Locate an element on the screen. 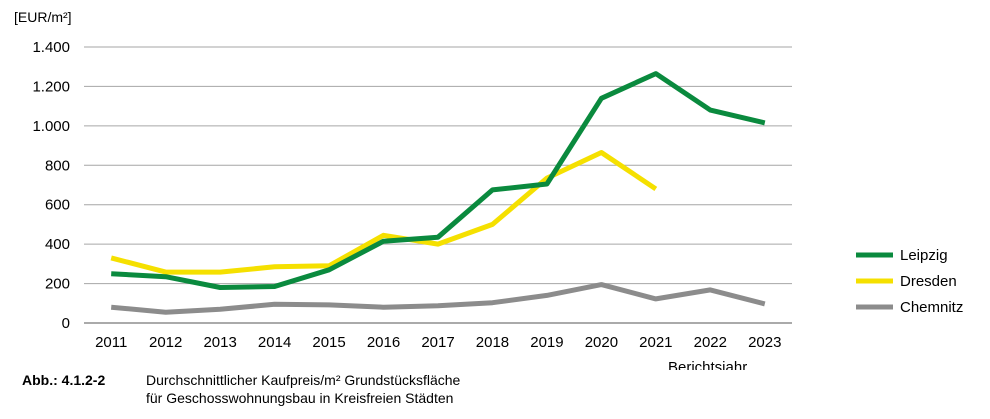 The height and width of the screenshot is (419, 990). legend: Leipzig Dresden Chemnitz is located at coordinates (909, 281).